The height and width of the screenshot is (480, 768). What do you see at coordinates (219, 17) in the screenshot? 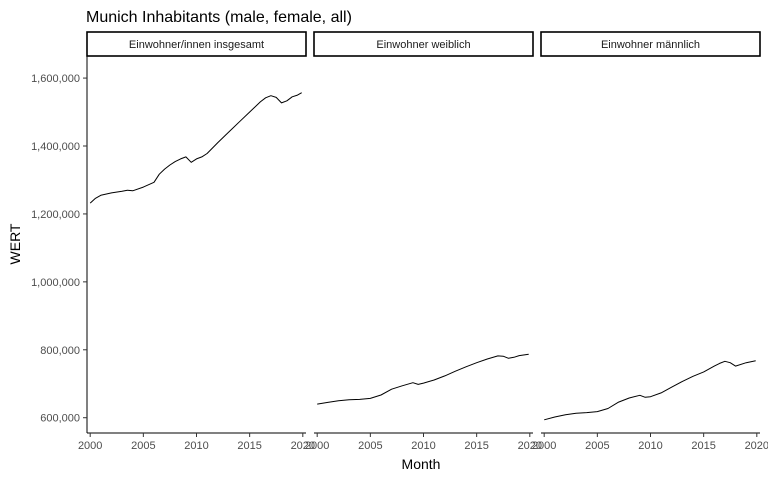
I see `chart-title: Munich Inhabitants (male, female, all)` at bounding box center [219, 17].